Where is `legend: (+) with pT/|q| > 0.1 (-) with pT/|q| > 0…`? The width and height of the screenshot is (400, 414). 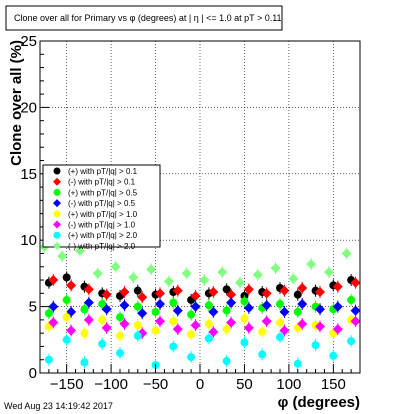
legend: (+) with pT/|q| > 0.1 (-) with pT/|q| > 0… is located at coordinates (101, 207).